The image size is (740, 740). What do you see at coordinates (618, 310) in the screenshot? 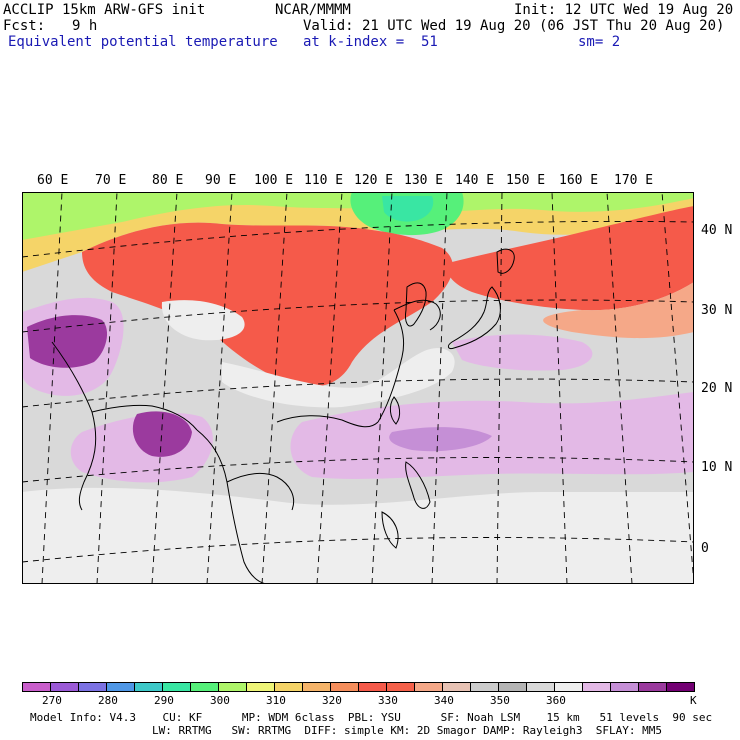
I see `field-mild-band` at bounding box center [618, 310].